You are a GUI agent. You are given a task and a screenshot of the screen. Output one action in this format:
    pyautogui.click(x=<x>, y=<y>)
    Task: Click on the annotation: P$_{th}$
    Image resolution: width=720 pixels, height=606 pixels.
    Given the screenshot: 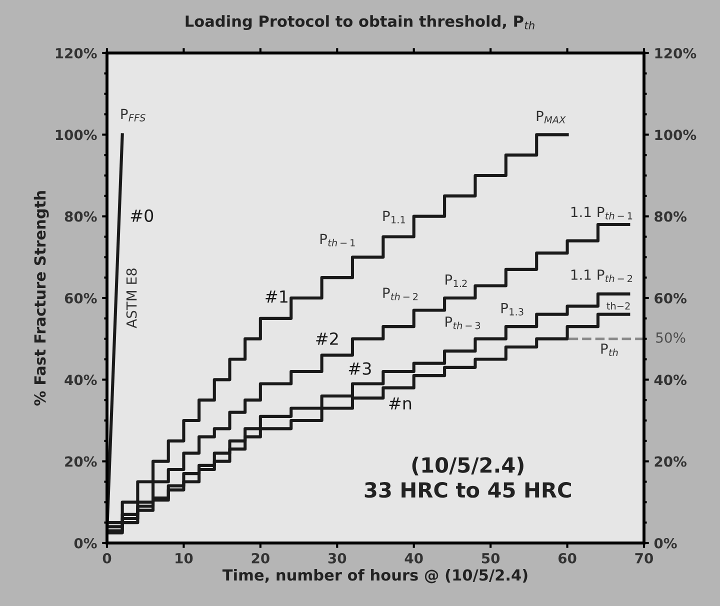 What is the action you would take?
    pyautogui.click(x=609, y=350)
    